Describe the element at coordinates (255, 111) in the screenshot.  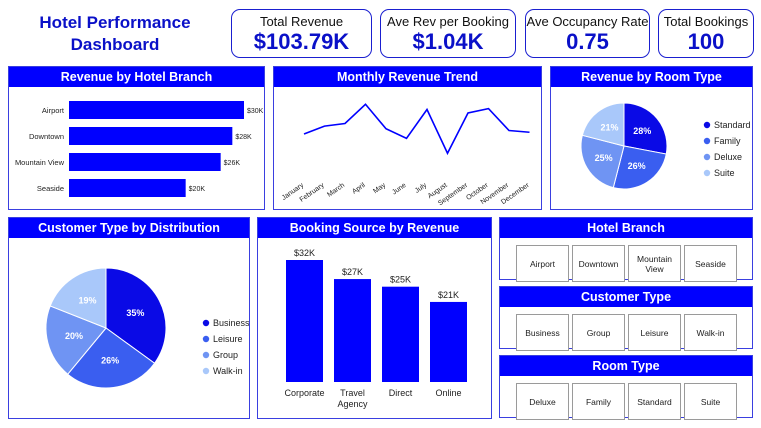
I see `bar-data-label: $30K` at that location.